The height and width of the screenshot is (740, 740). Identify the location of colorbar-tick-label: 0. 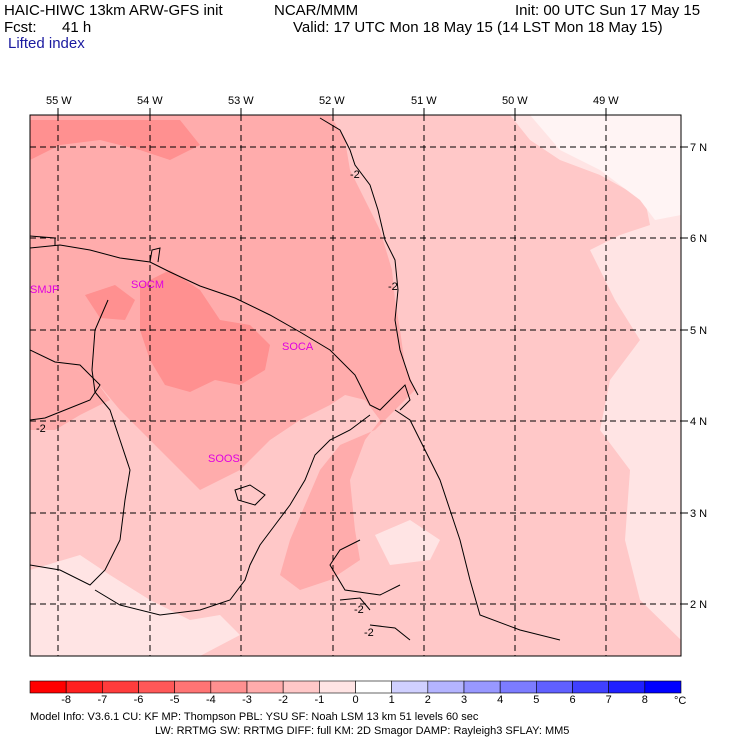
(355, 700).